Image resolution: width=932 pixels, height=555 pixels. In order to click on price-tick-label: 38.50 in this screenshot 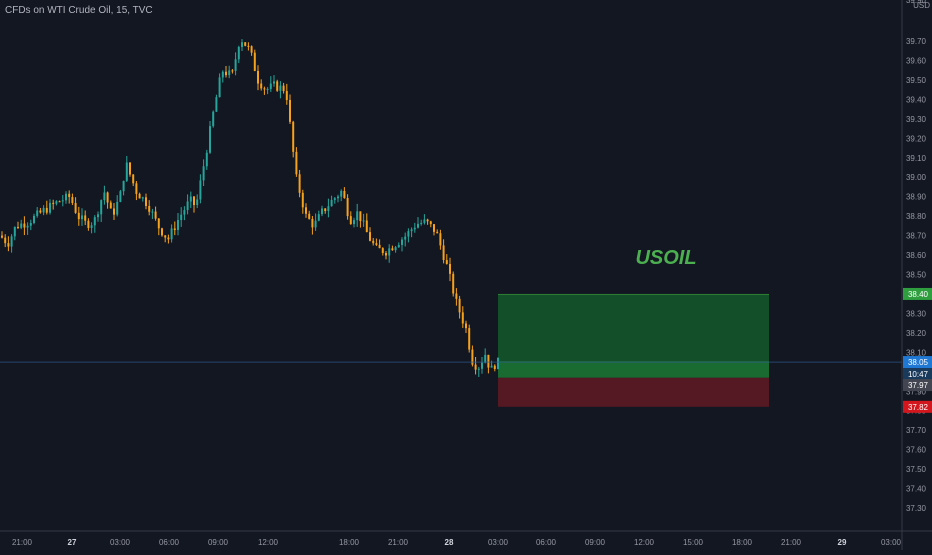, I will do `click(916, 275)`.